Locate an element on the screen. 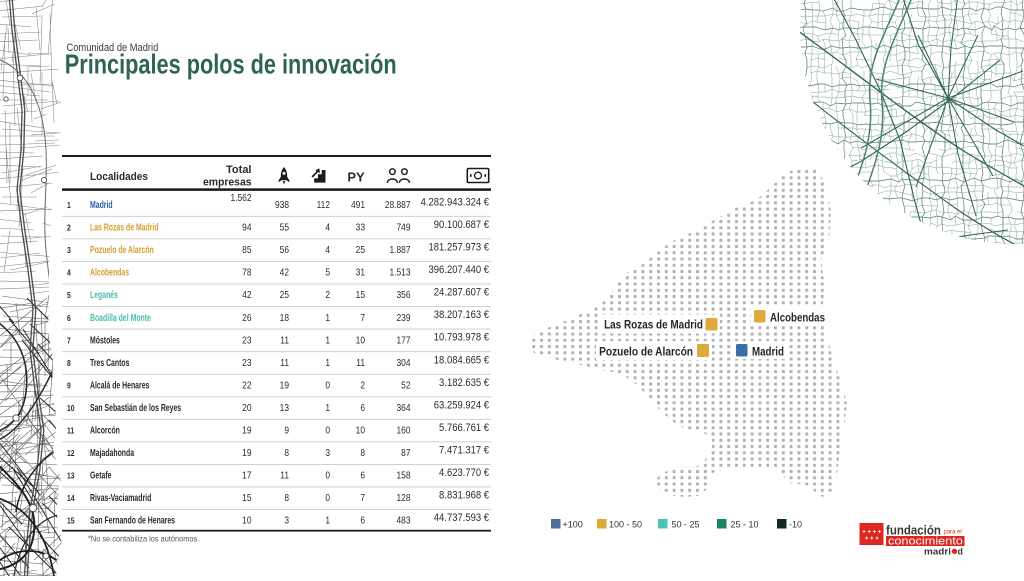 The image size is (1024, 581). svg-text: 78 is located at coordinates (246, 272).